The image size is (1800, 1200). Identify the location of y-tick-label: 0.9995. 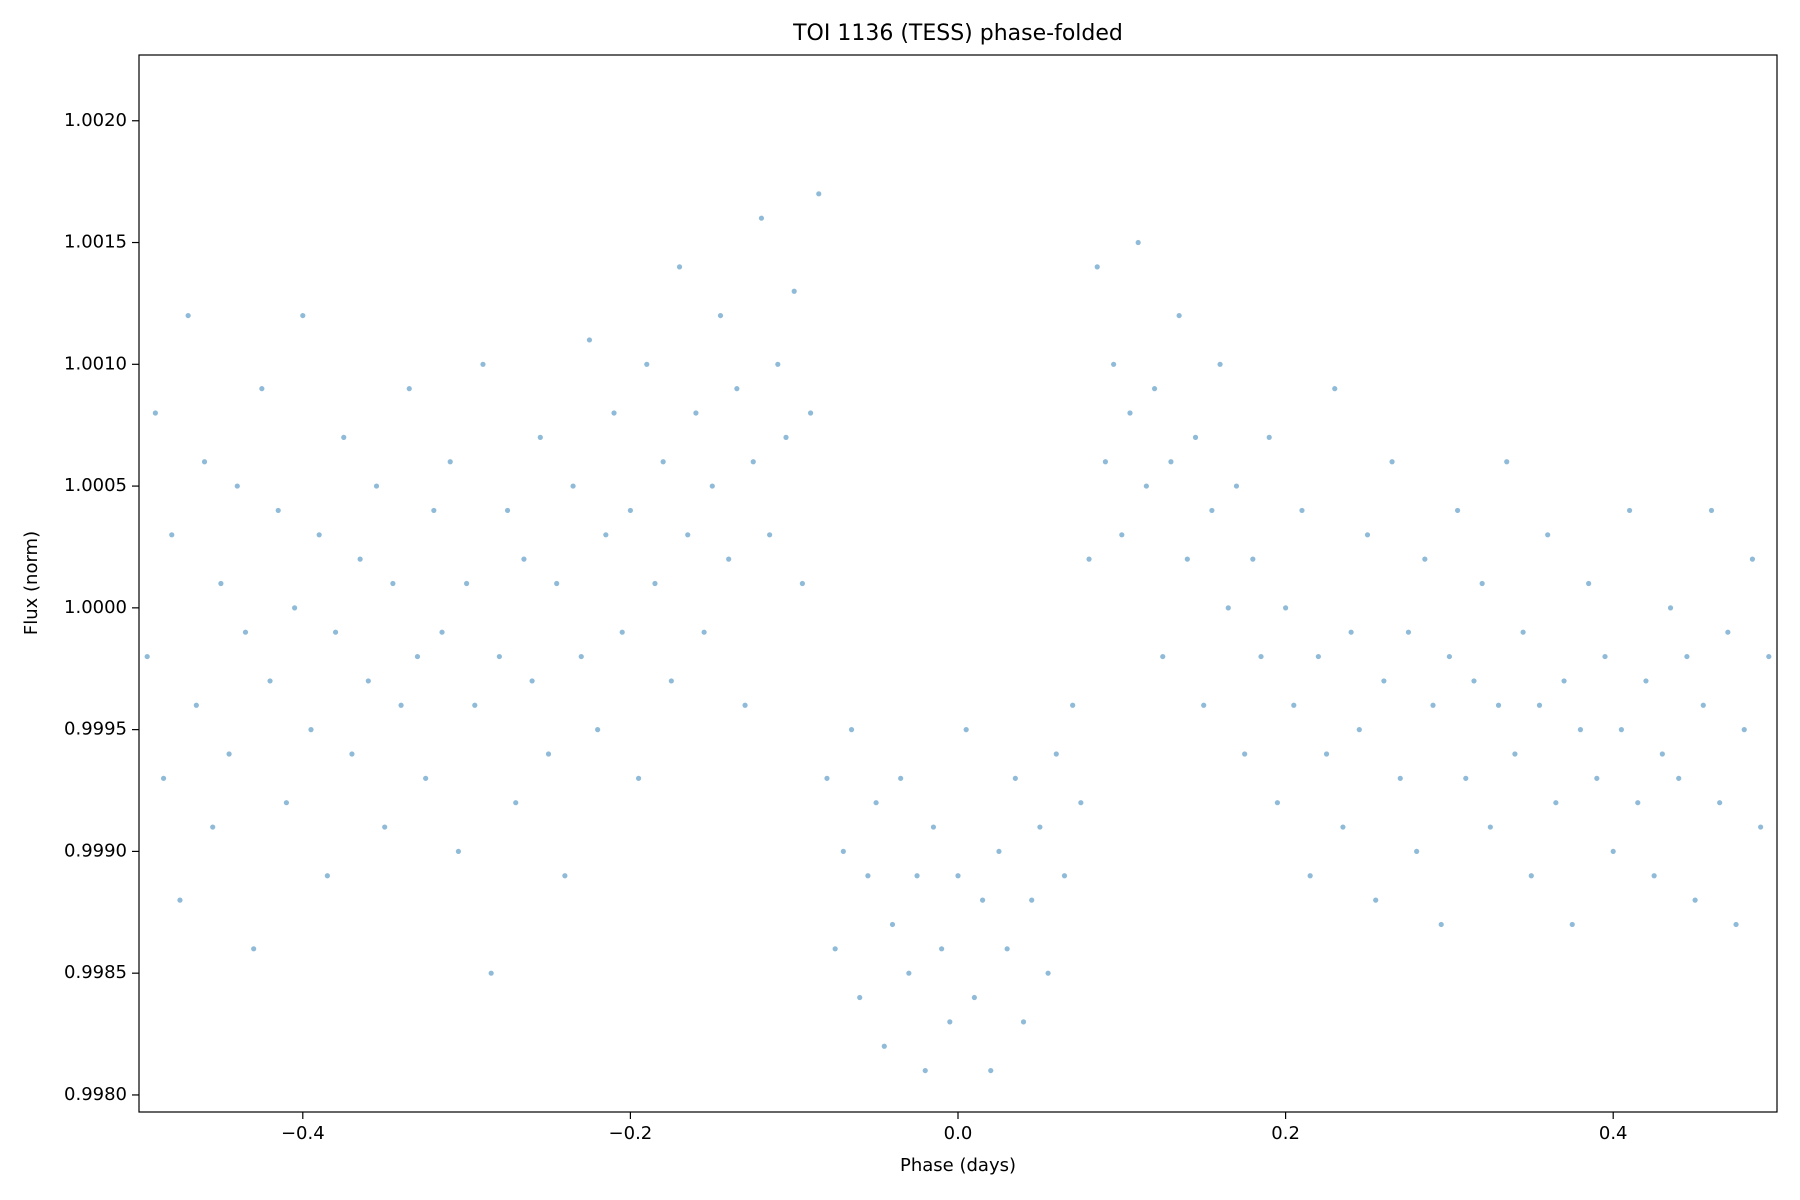
(95, 729).